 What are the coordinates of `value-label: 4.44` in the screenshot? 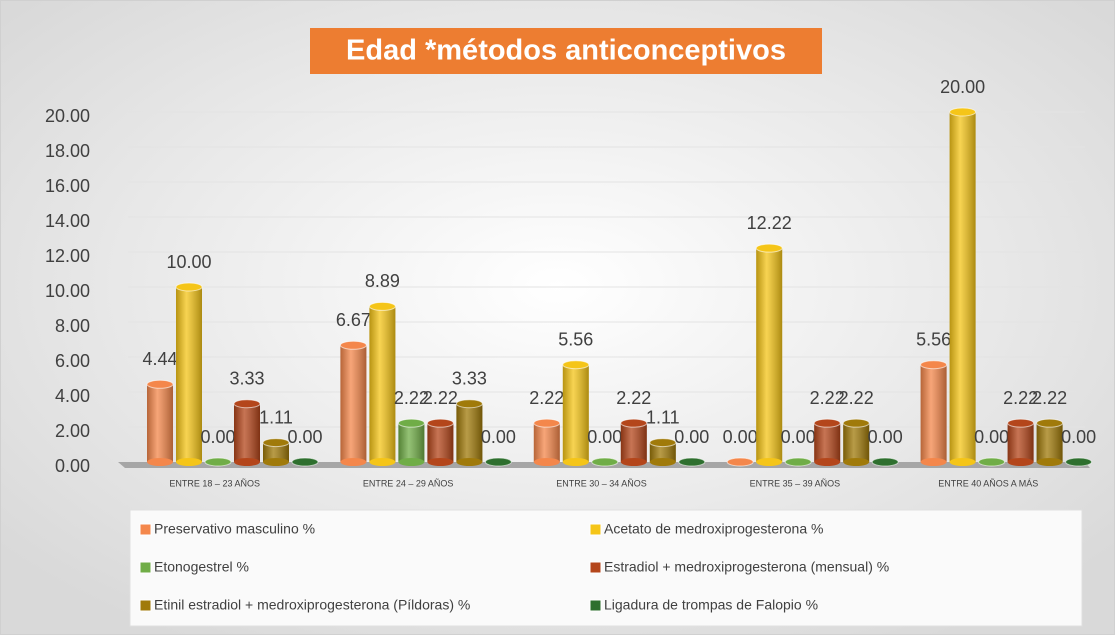 It's located at (159, 359).